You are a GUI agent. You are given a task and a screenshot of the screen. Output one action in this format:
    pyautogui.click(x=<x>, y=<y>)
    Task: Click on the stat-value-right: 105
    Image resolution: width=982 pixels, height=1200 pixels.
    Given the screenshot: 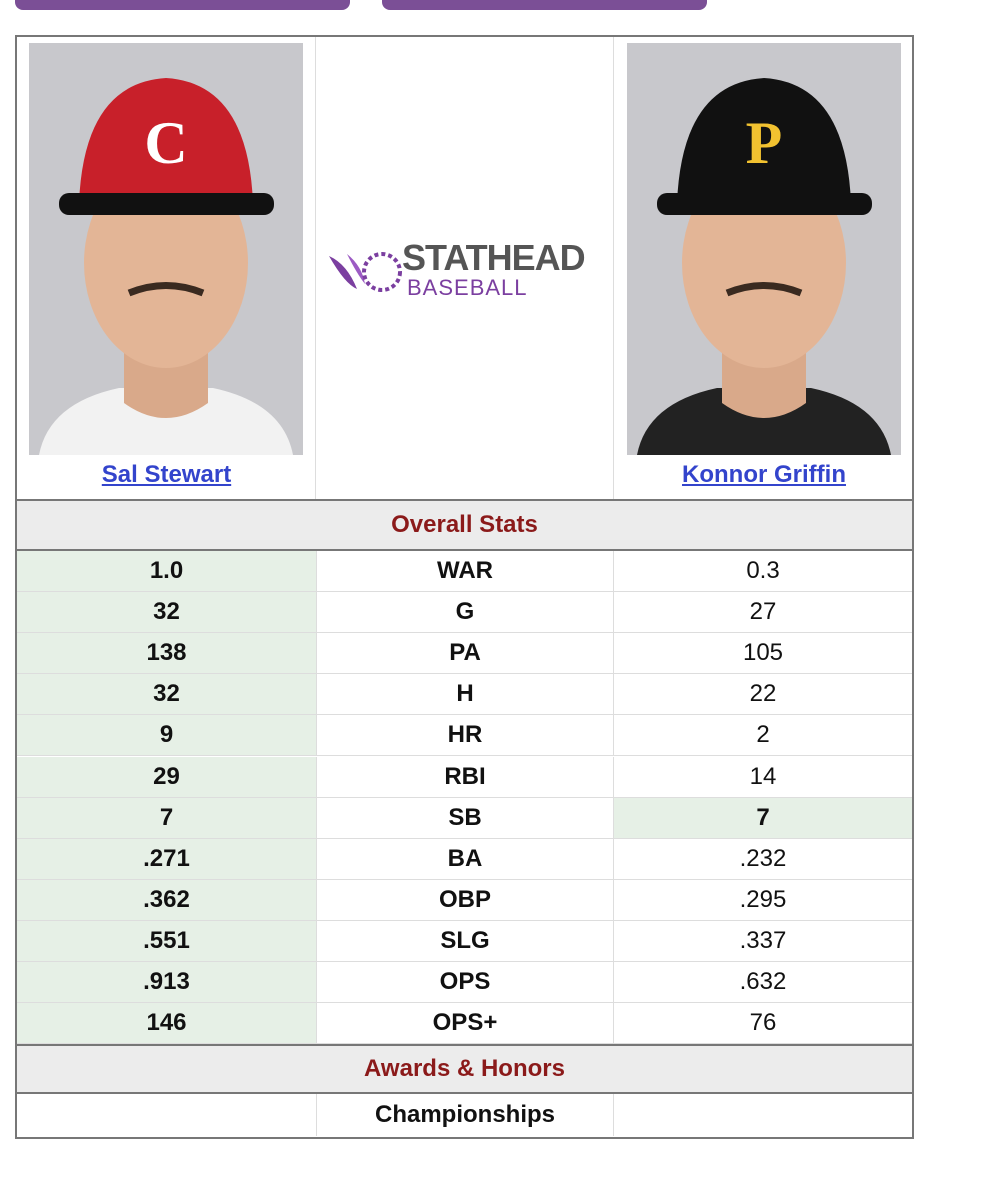 What is the action you would take?
    pyautogui.click(x=763, y=654)
    